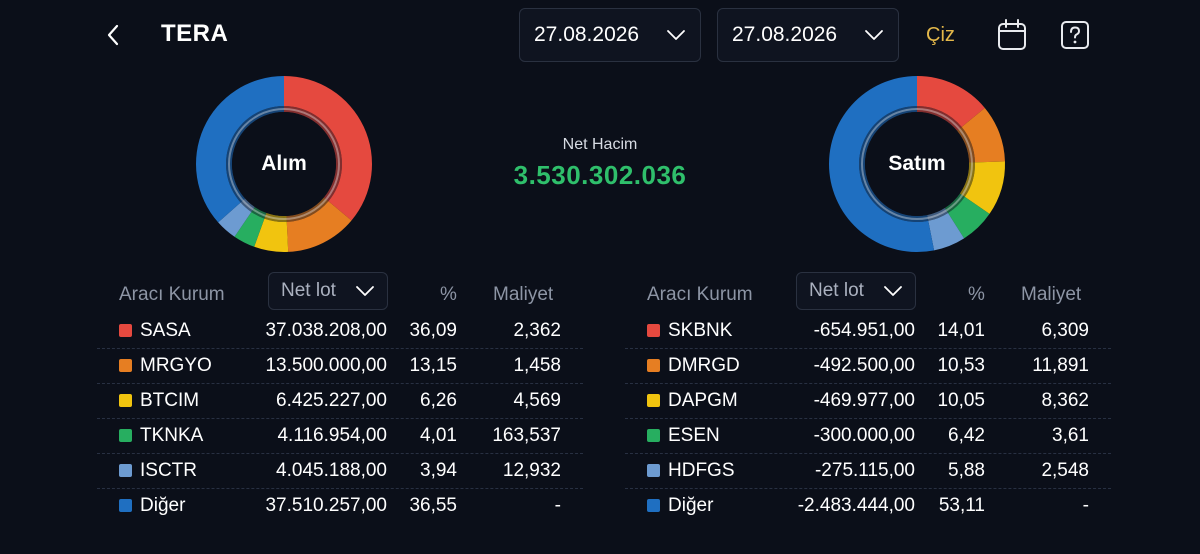 The width and height of the screenshot is (1200, 554). I want to click on table-row: SASA 37.038.208,00 36,09 2,362, so click(340, 331).